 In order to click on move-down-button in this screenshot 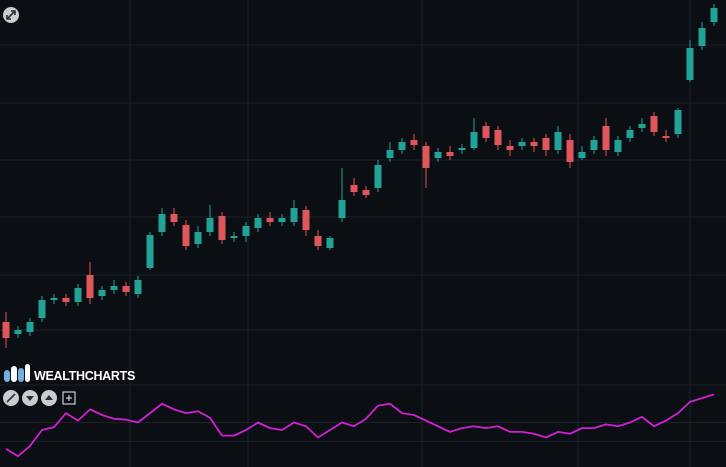, I will do `click(30, 398)`.